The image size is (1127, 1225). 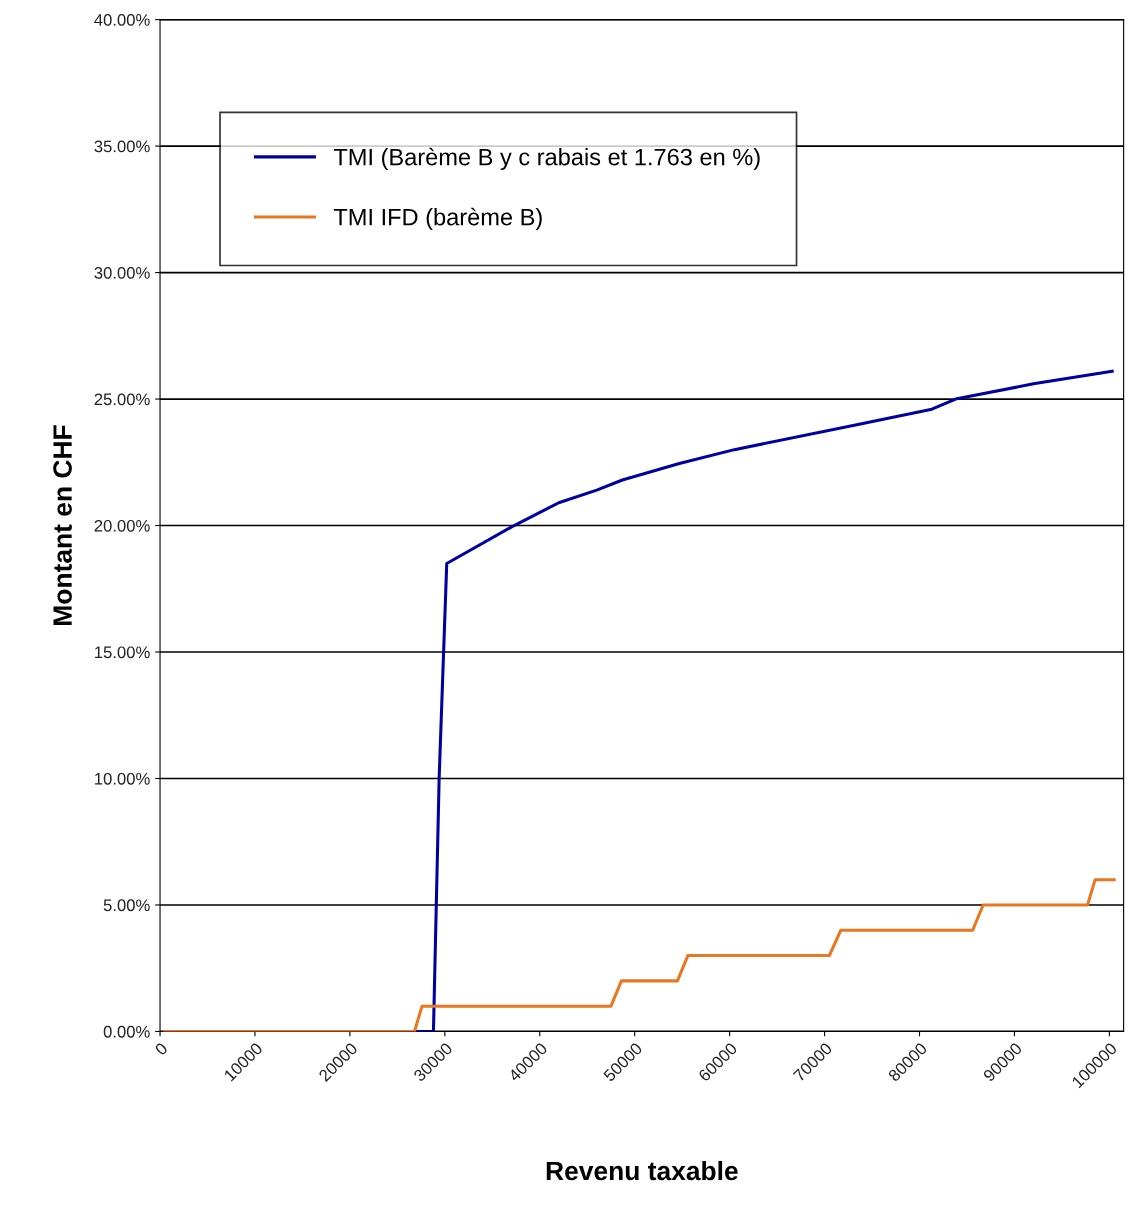 What do you see at coordinates (122, 20) in the screenshot?
I see `y-tick-label: 40.00%` at bounding box center [122, 20].